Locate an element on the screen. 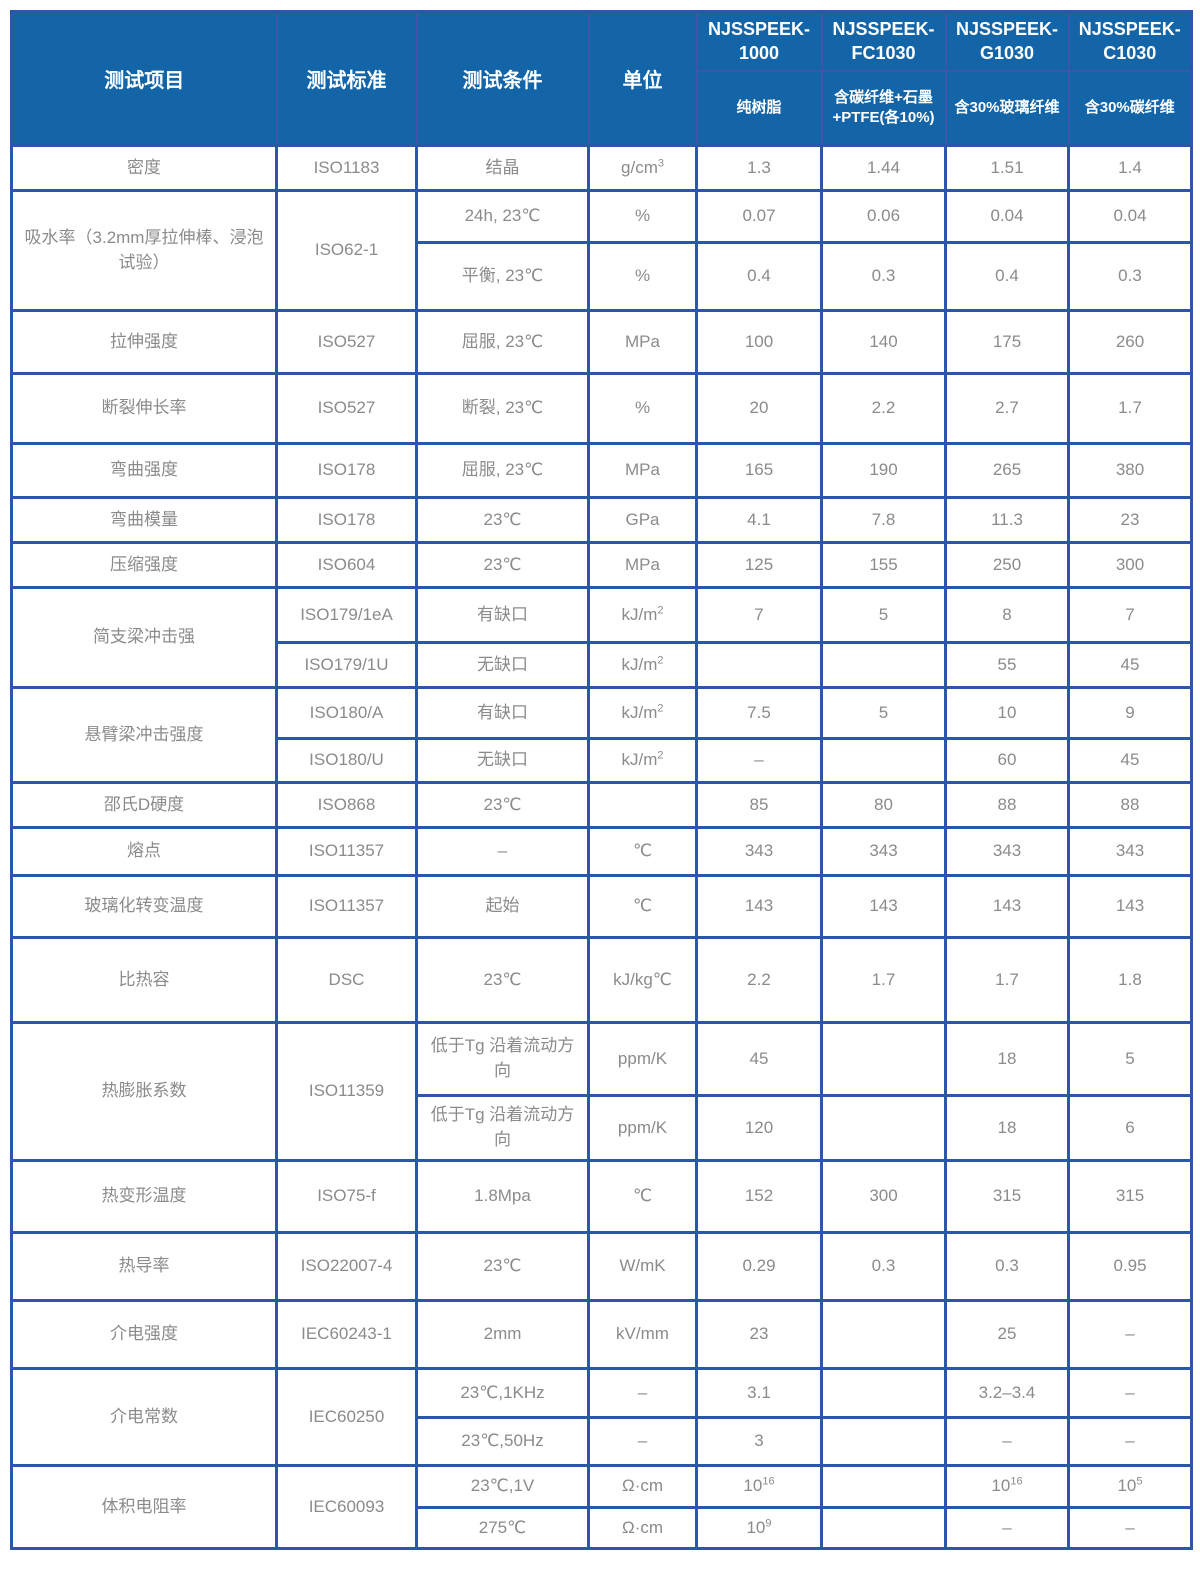 The width and height of the screenshot is (1200, 1579). header-test-condition: 测试条件 is located at coordinates (502, 78).